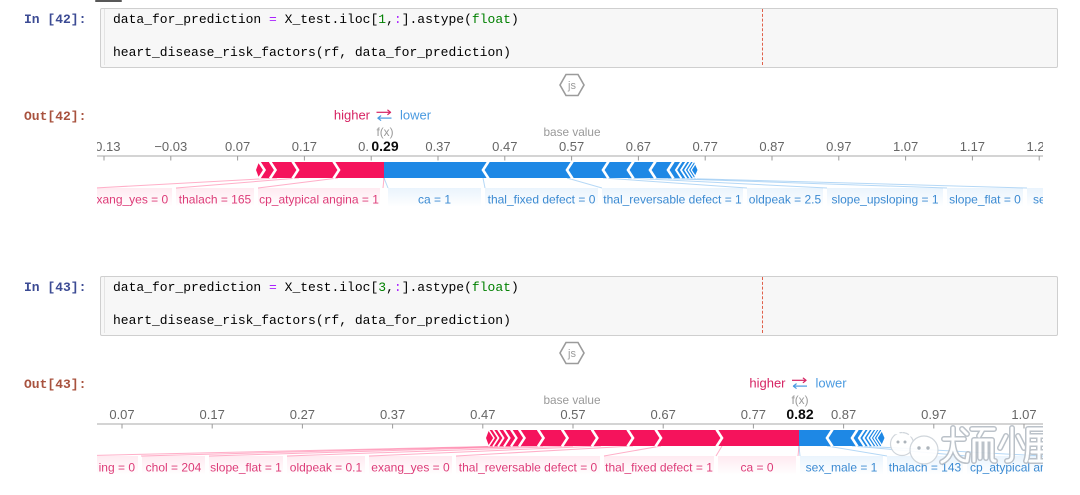  What do you see at coordinates (117, 468) in the screenshot?
I see `svg-text: ing = 0` at bounding box center [117, 468].